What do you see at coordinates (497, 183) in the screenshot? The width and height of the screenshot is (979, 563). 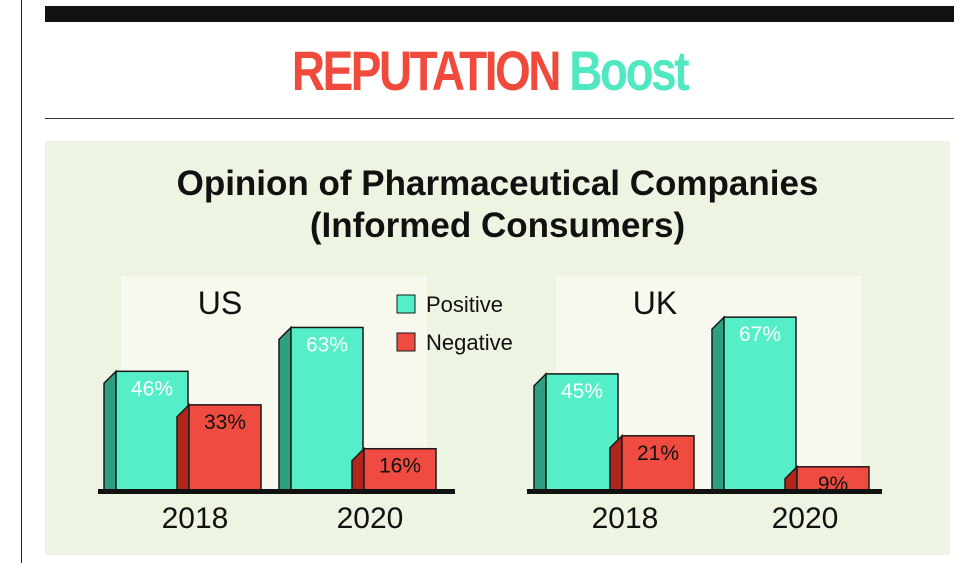 I see `chart-title: Opinion of Pharmaceutical Companies` at bounding box center [497, 183].